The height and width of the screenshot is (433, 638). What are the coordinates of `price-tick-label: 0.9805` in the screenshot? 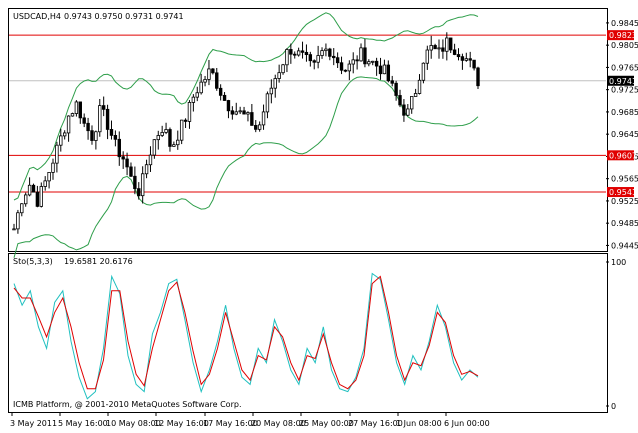 It's located at (624, 45).